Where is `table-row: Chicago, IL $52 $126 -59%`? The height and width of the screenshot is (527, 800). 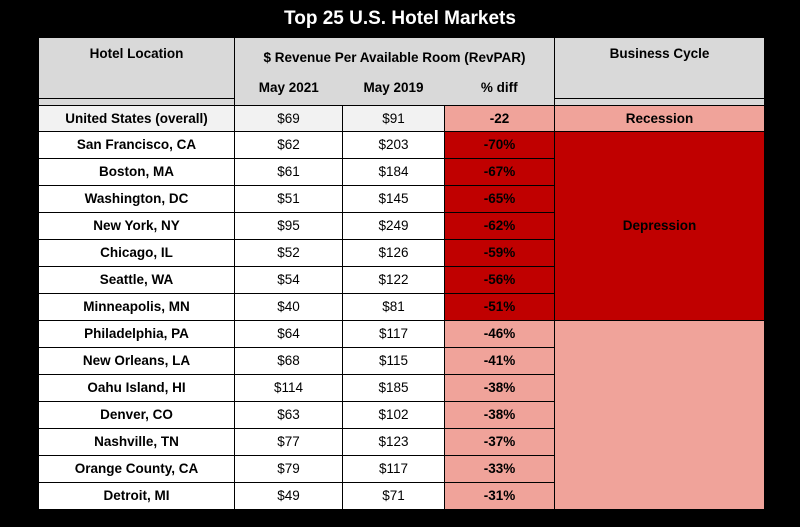
table-row: Chicago, IL $52 $126 -59% is located at coordinates (401, 252).